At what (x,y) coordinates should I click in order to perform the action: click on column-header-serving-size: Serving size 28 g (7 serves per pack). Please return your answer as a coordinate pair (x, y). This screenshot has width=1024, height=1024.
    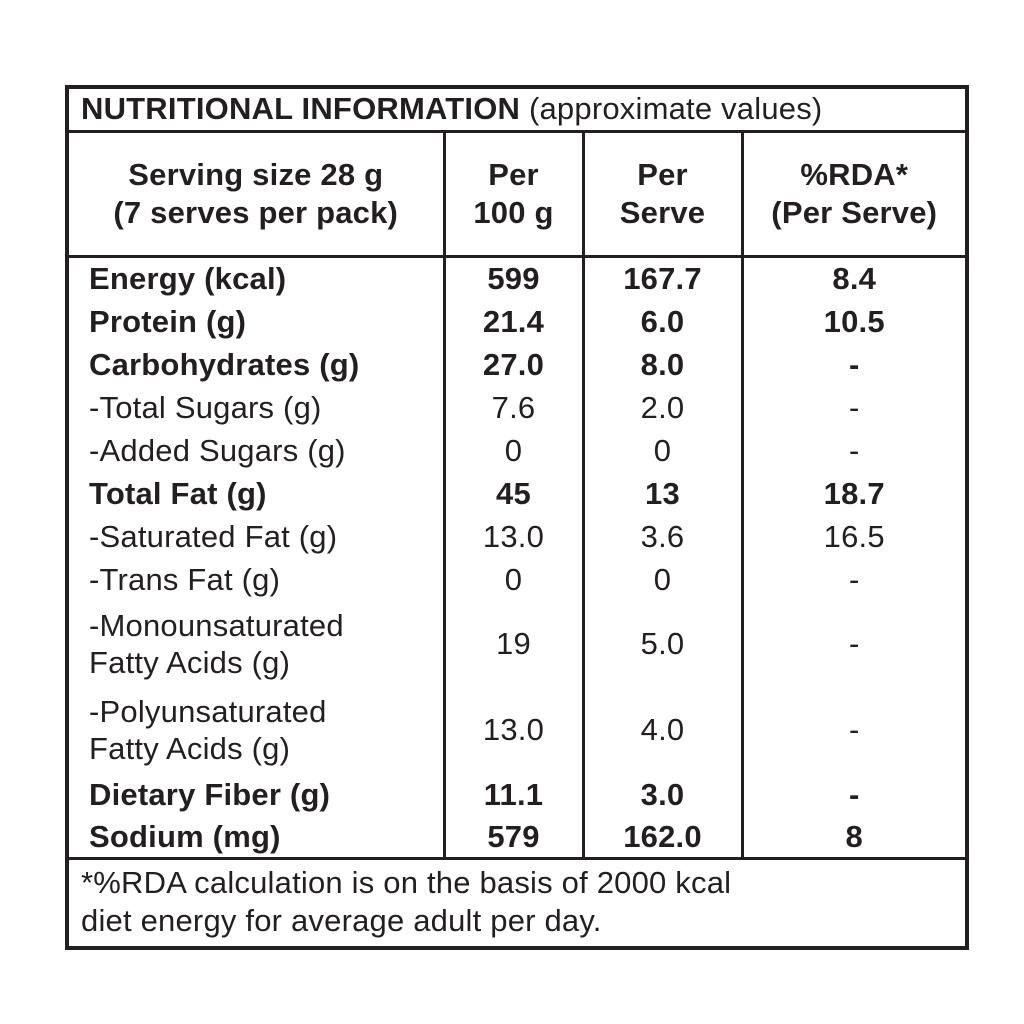
    Looking at the image, I should click on (255, 194).